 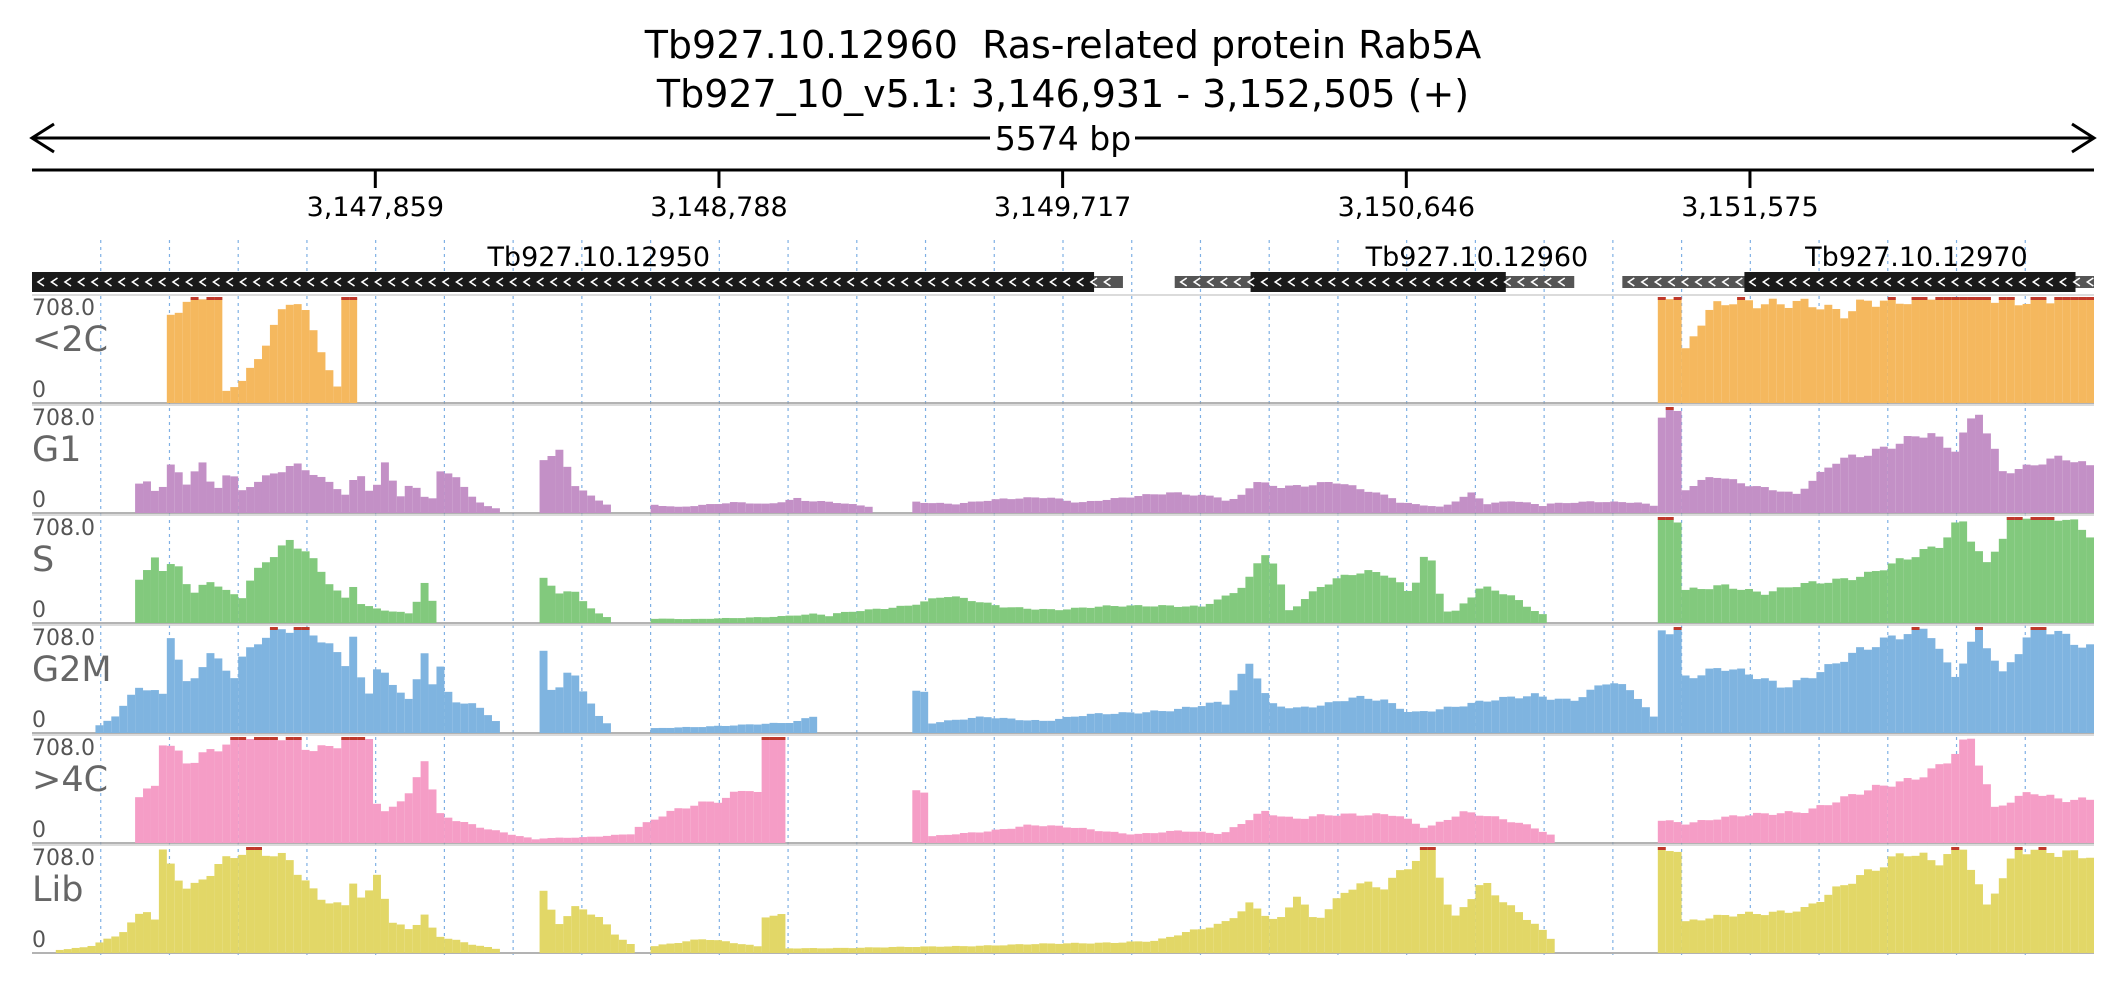 I want to click on gene-label: Tb927.10.12970, so click(x=1916, y=257).